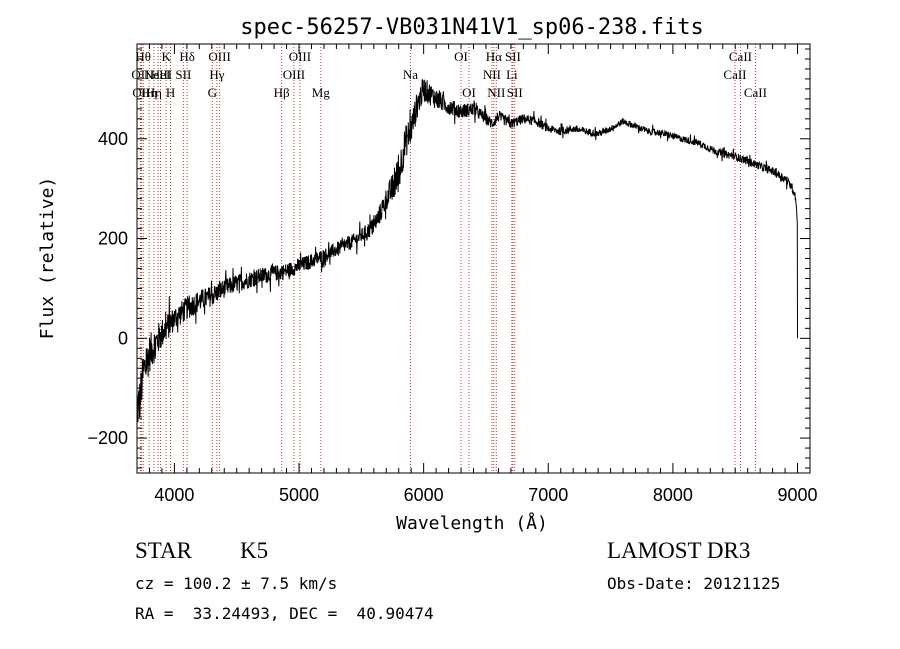  I want to click on line-marker-label: H, so click(170, 92).